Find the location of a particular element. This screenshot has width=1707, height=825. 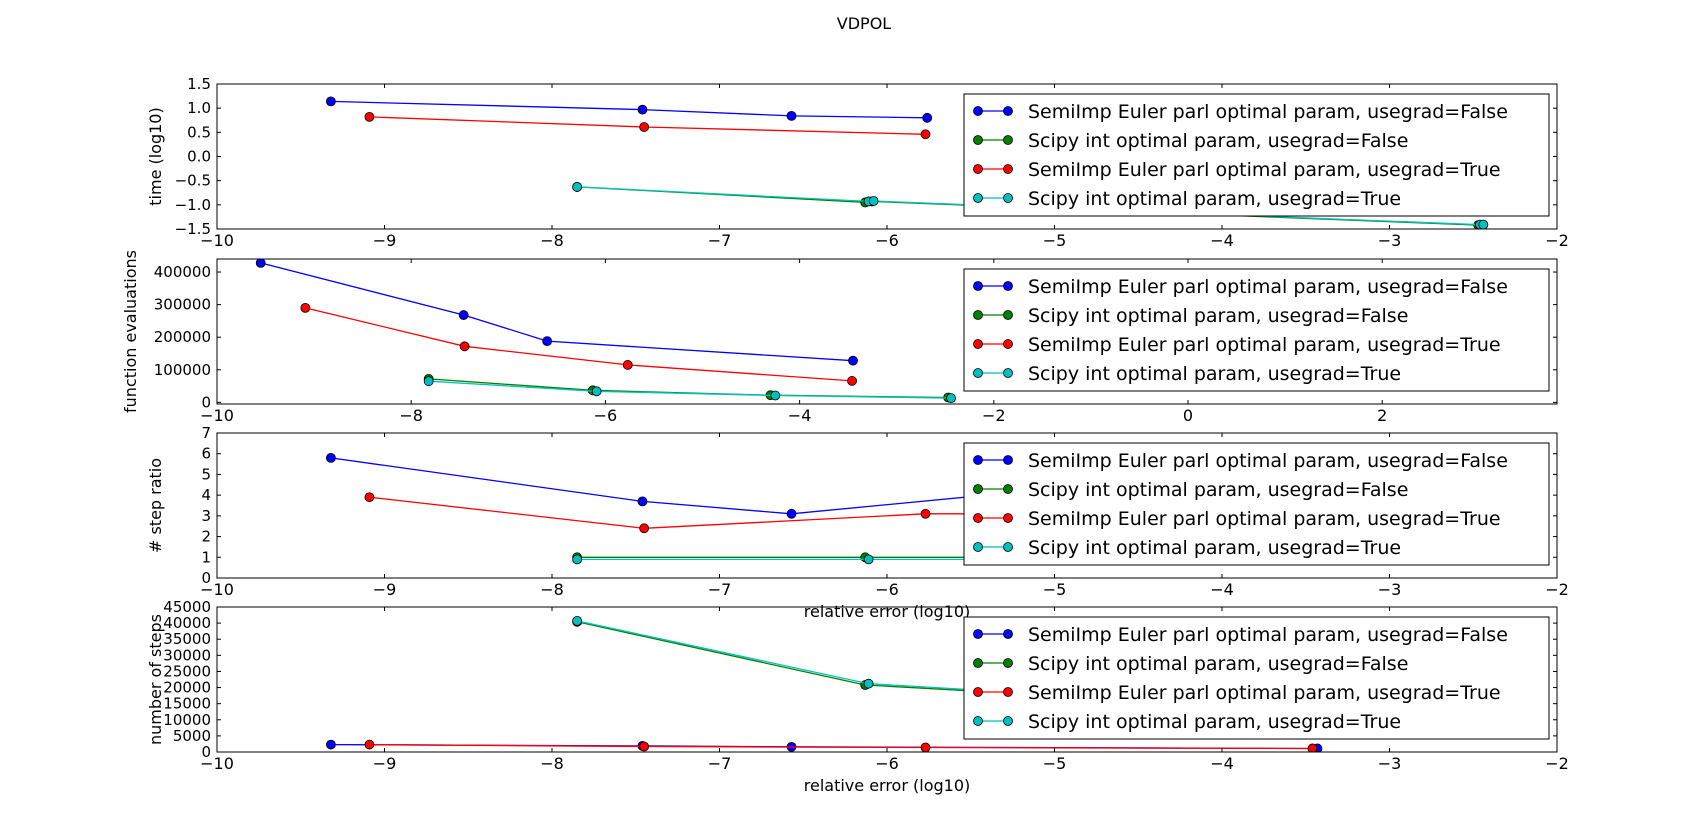

y-axis-label: # step ratio is located at coordinates (155, 505).